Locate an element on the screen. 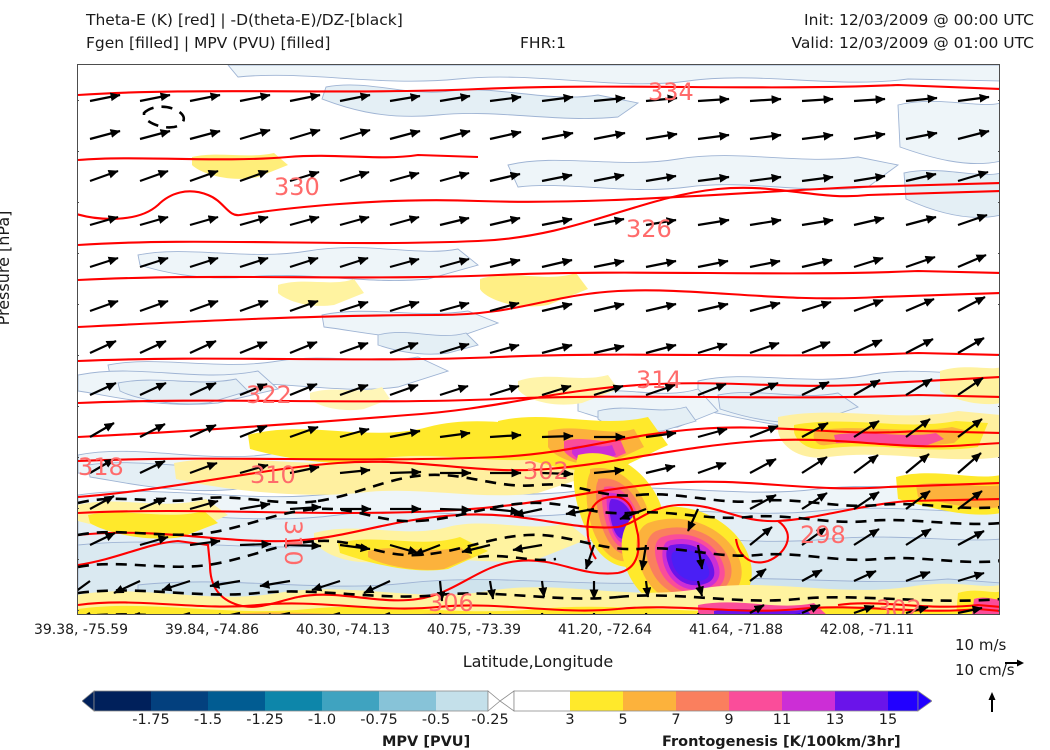  fgen-tick-label: 15 is located at coordinates (888, 720).